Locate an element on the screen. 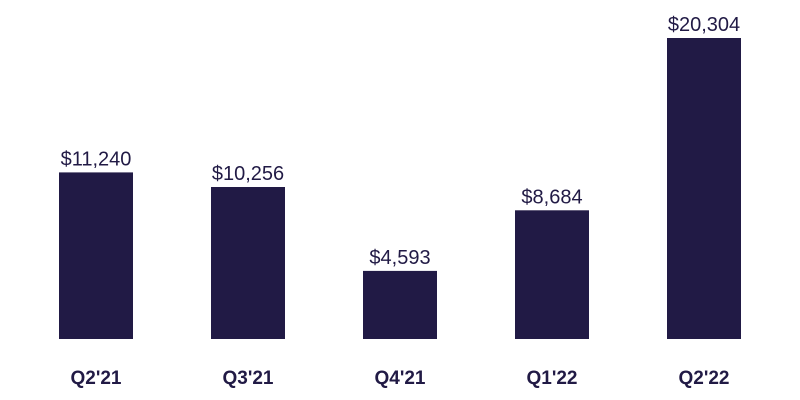  category-label-1: Q3'21 is located at coordinates (248, 378).